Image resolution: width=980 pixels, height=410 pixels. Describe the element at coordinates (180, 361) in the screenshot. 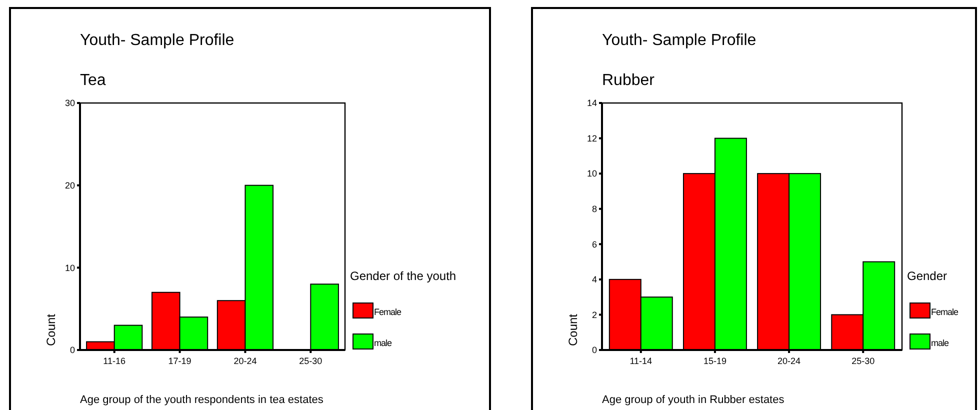

I see `x-tick-label: 17-19` at that location.